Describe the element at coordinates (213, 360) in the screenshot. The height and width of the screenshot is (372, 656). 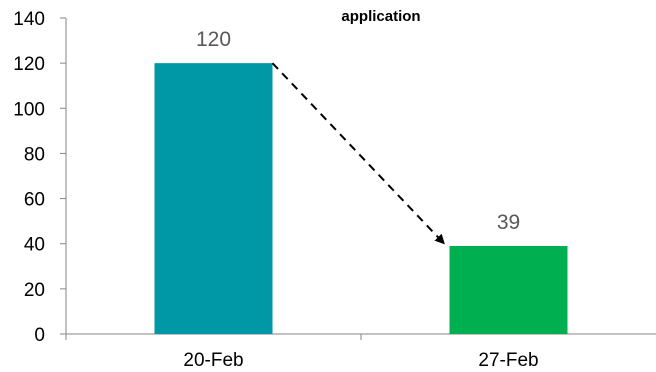
I see `x-tick-label: 20-Feb` at that location.